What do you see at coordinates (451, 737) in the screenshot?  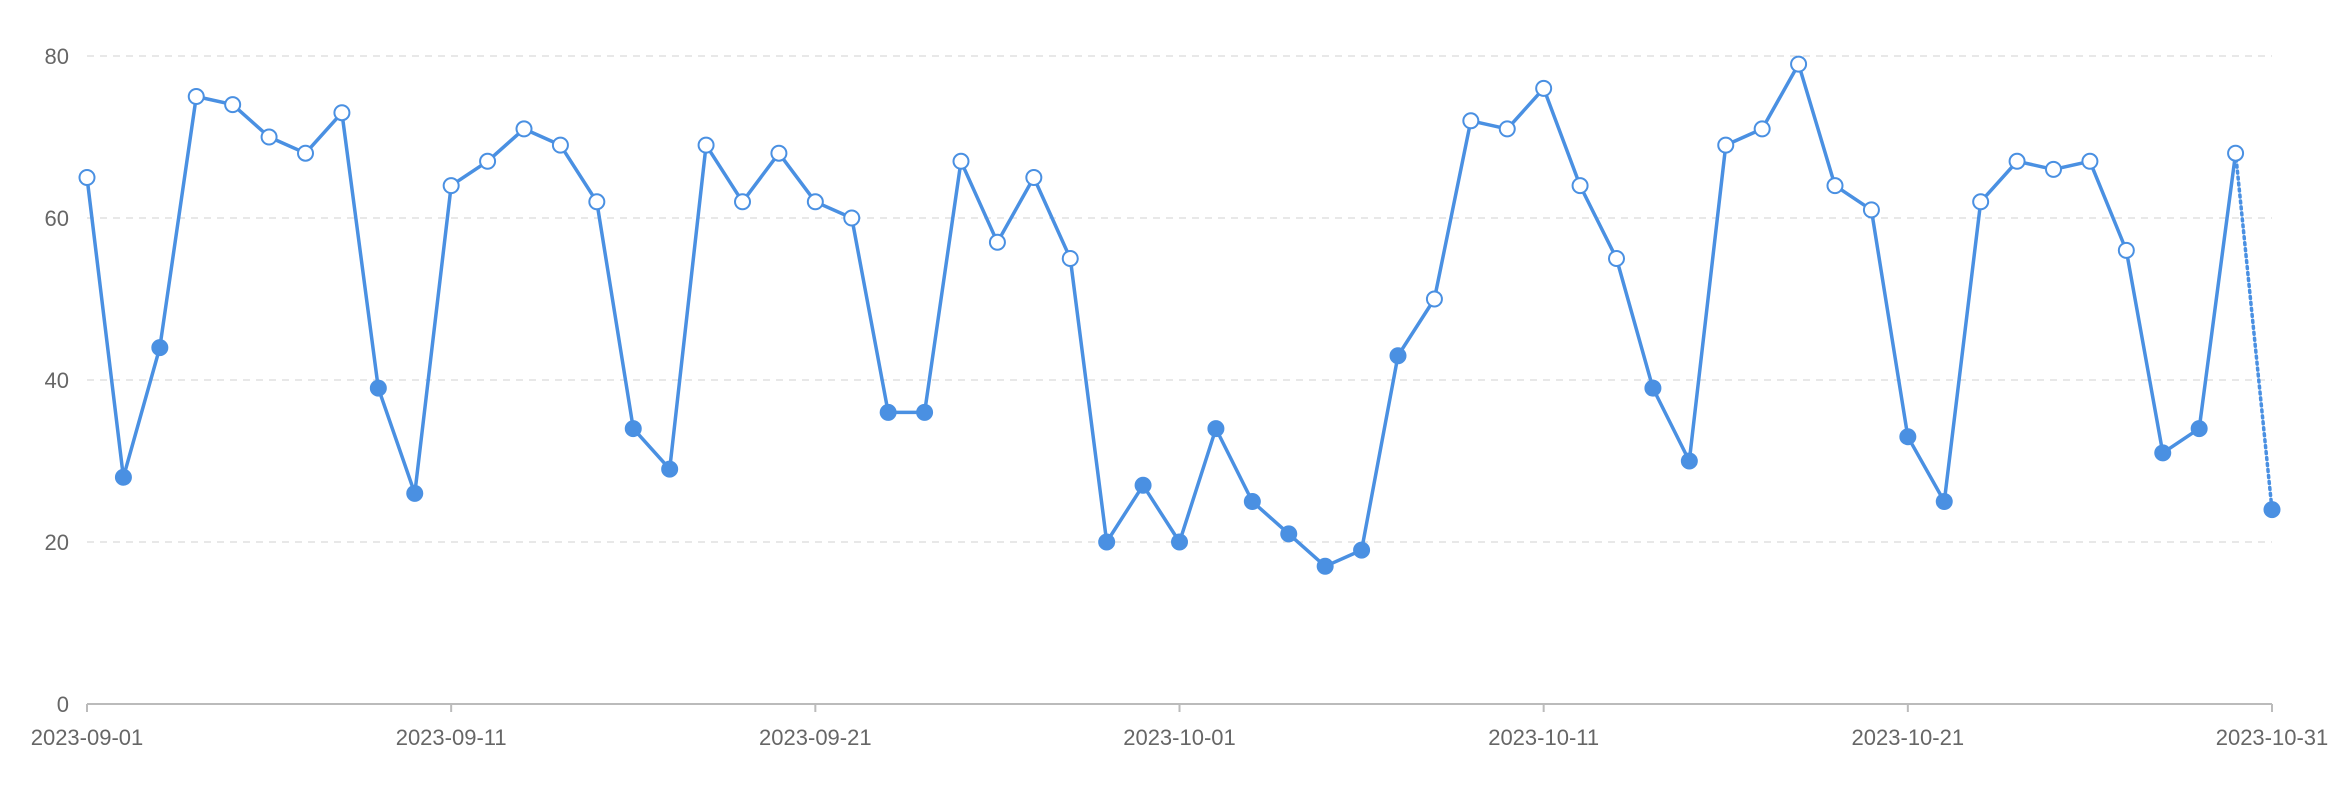 I see `x-tick-label: 2023-09-11` at bounding box center [451, 737].